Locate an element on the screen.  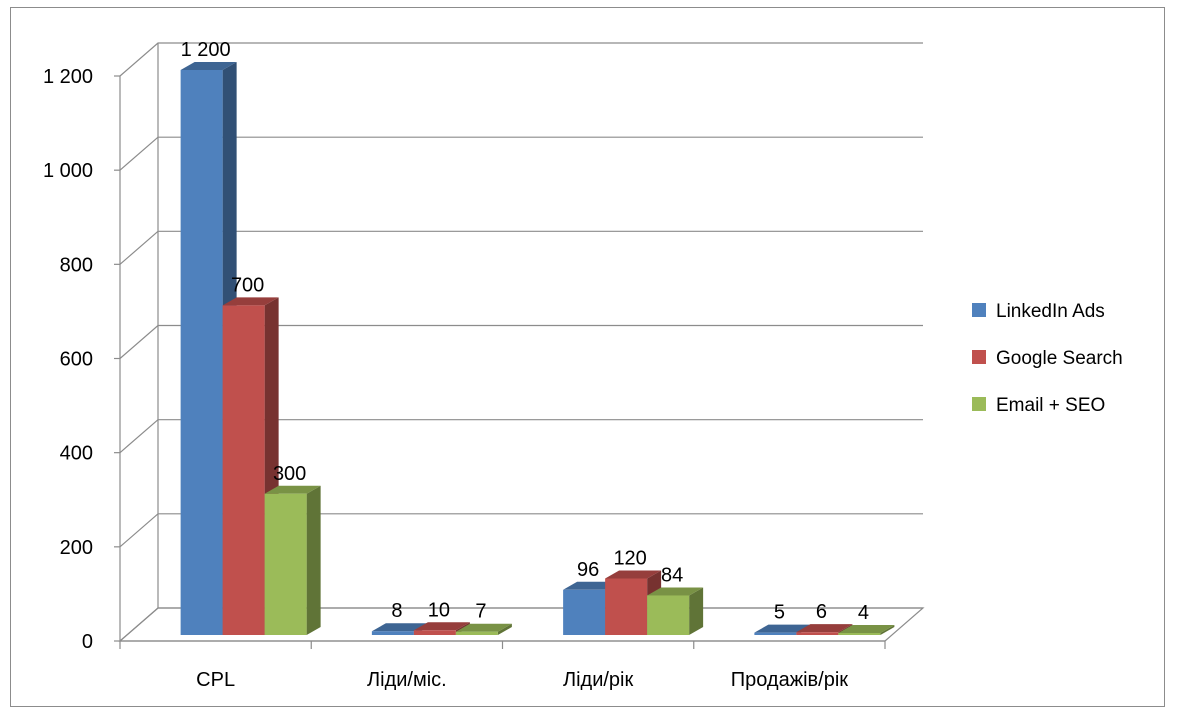
data-label: 5 is located at coordinates (779, 613).